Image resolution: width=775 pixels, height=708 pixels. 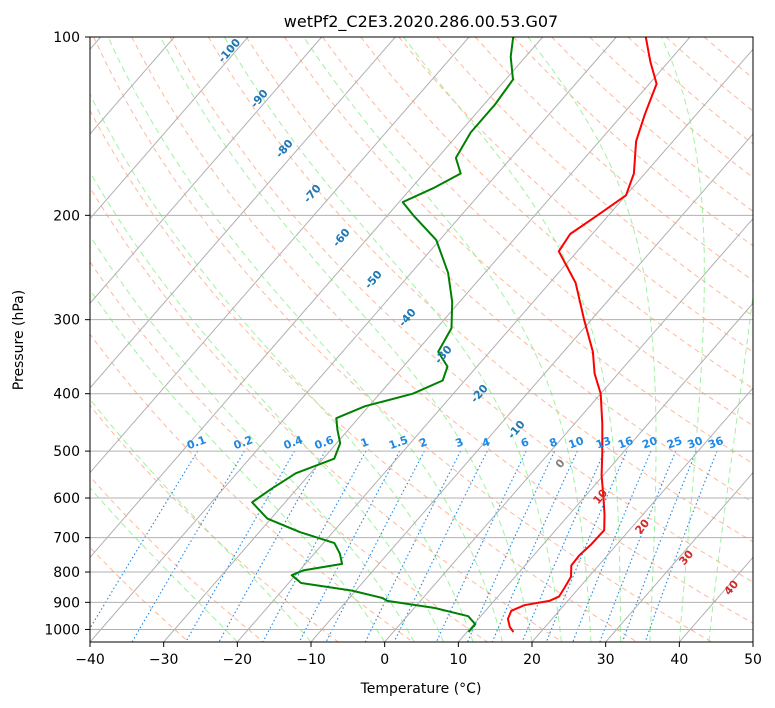 I want to click on y-tick-label: 600, so click(x=66, y=499).